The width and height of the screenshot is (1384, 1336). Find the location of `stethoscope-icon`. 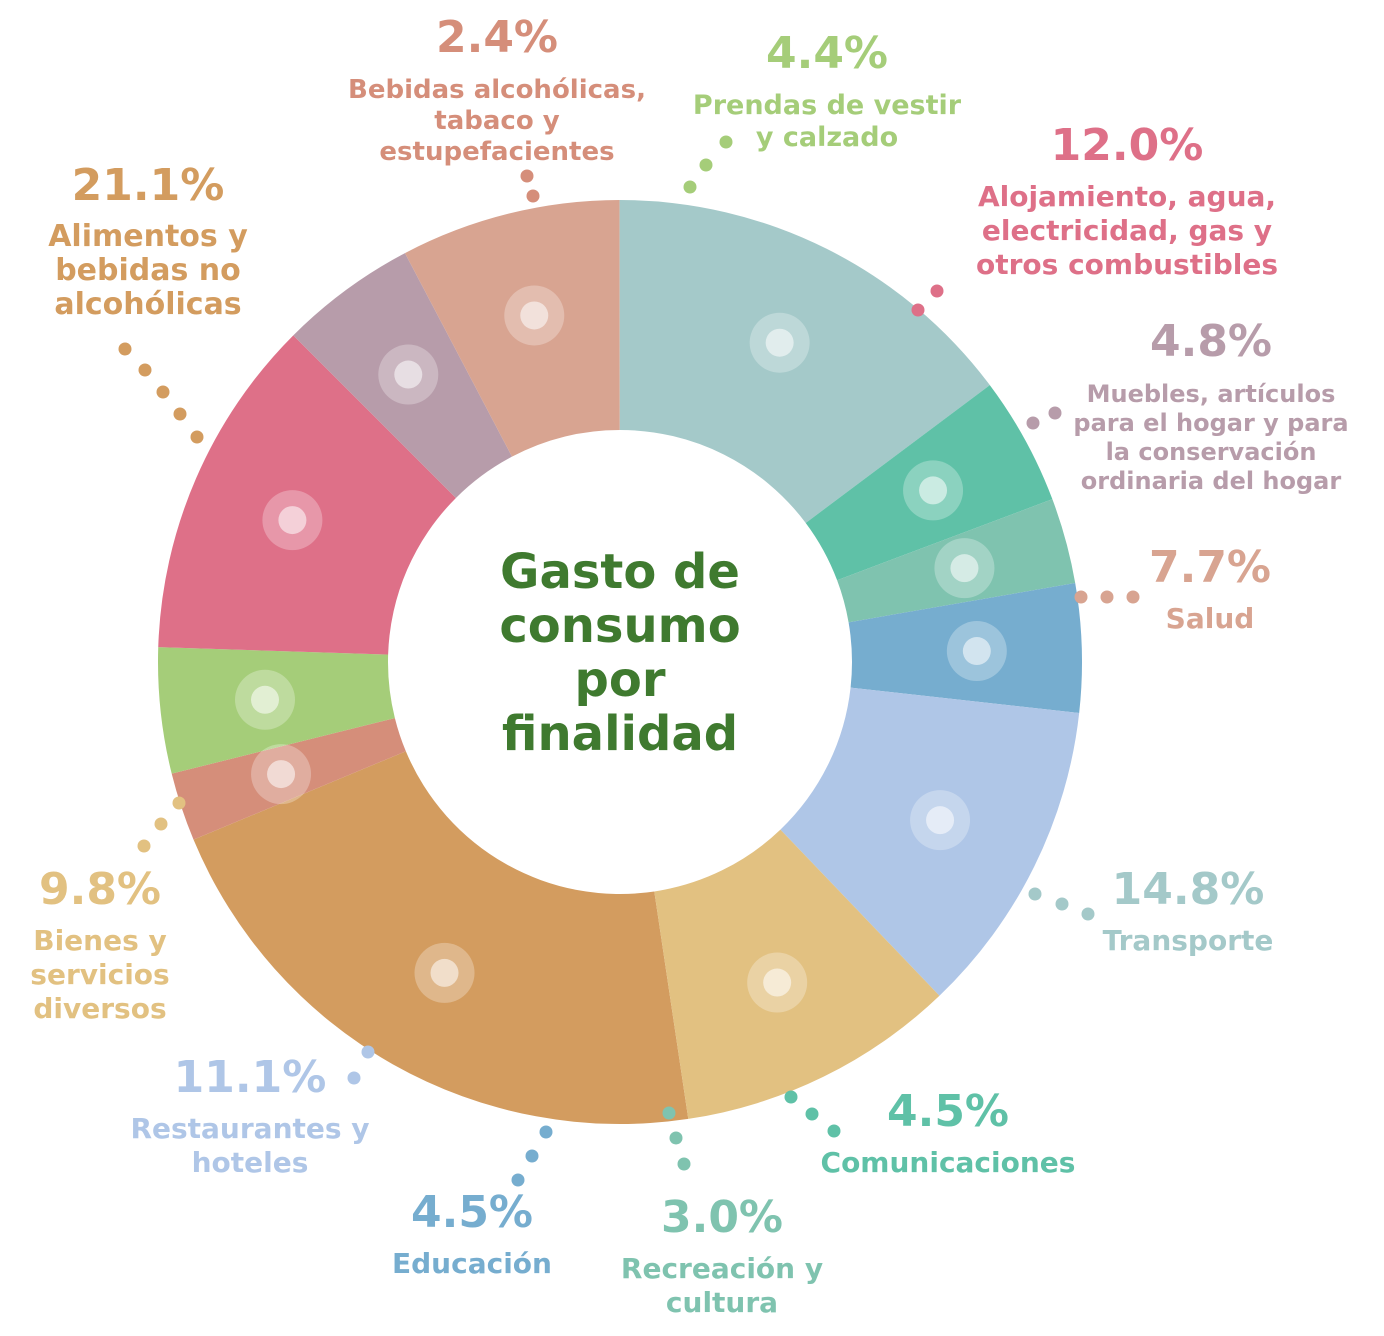

stethoscope-icon is located at coordinates (534, 315).